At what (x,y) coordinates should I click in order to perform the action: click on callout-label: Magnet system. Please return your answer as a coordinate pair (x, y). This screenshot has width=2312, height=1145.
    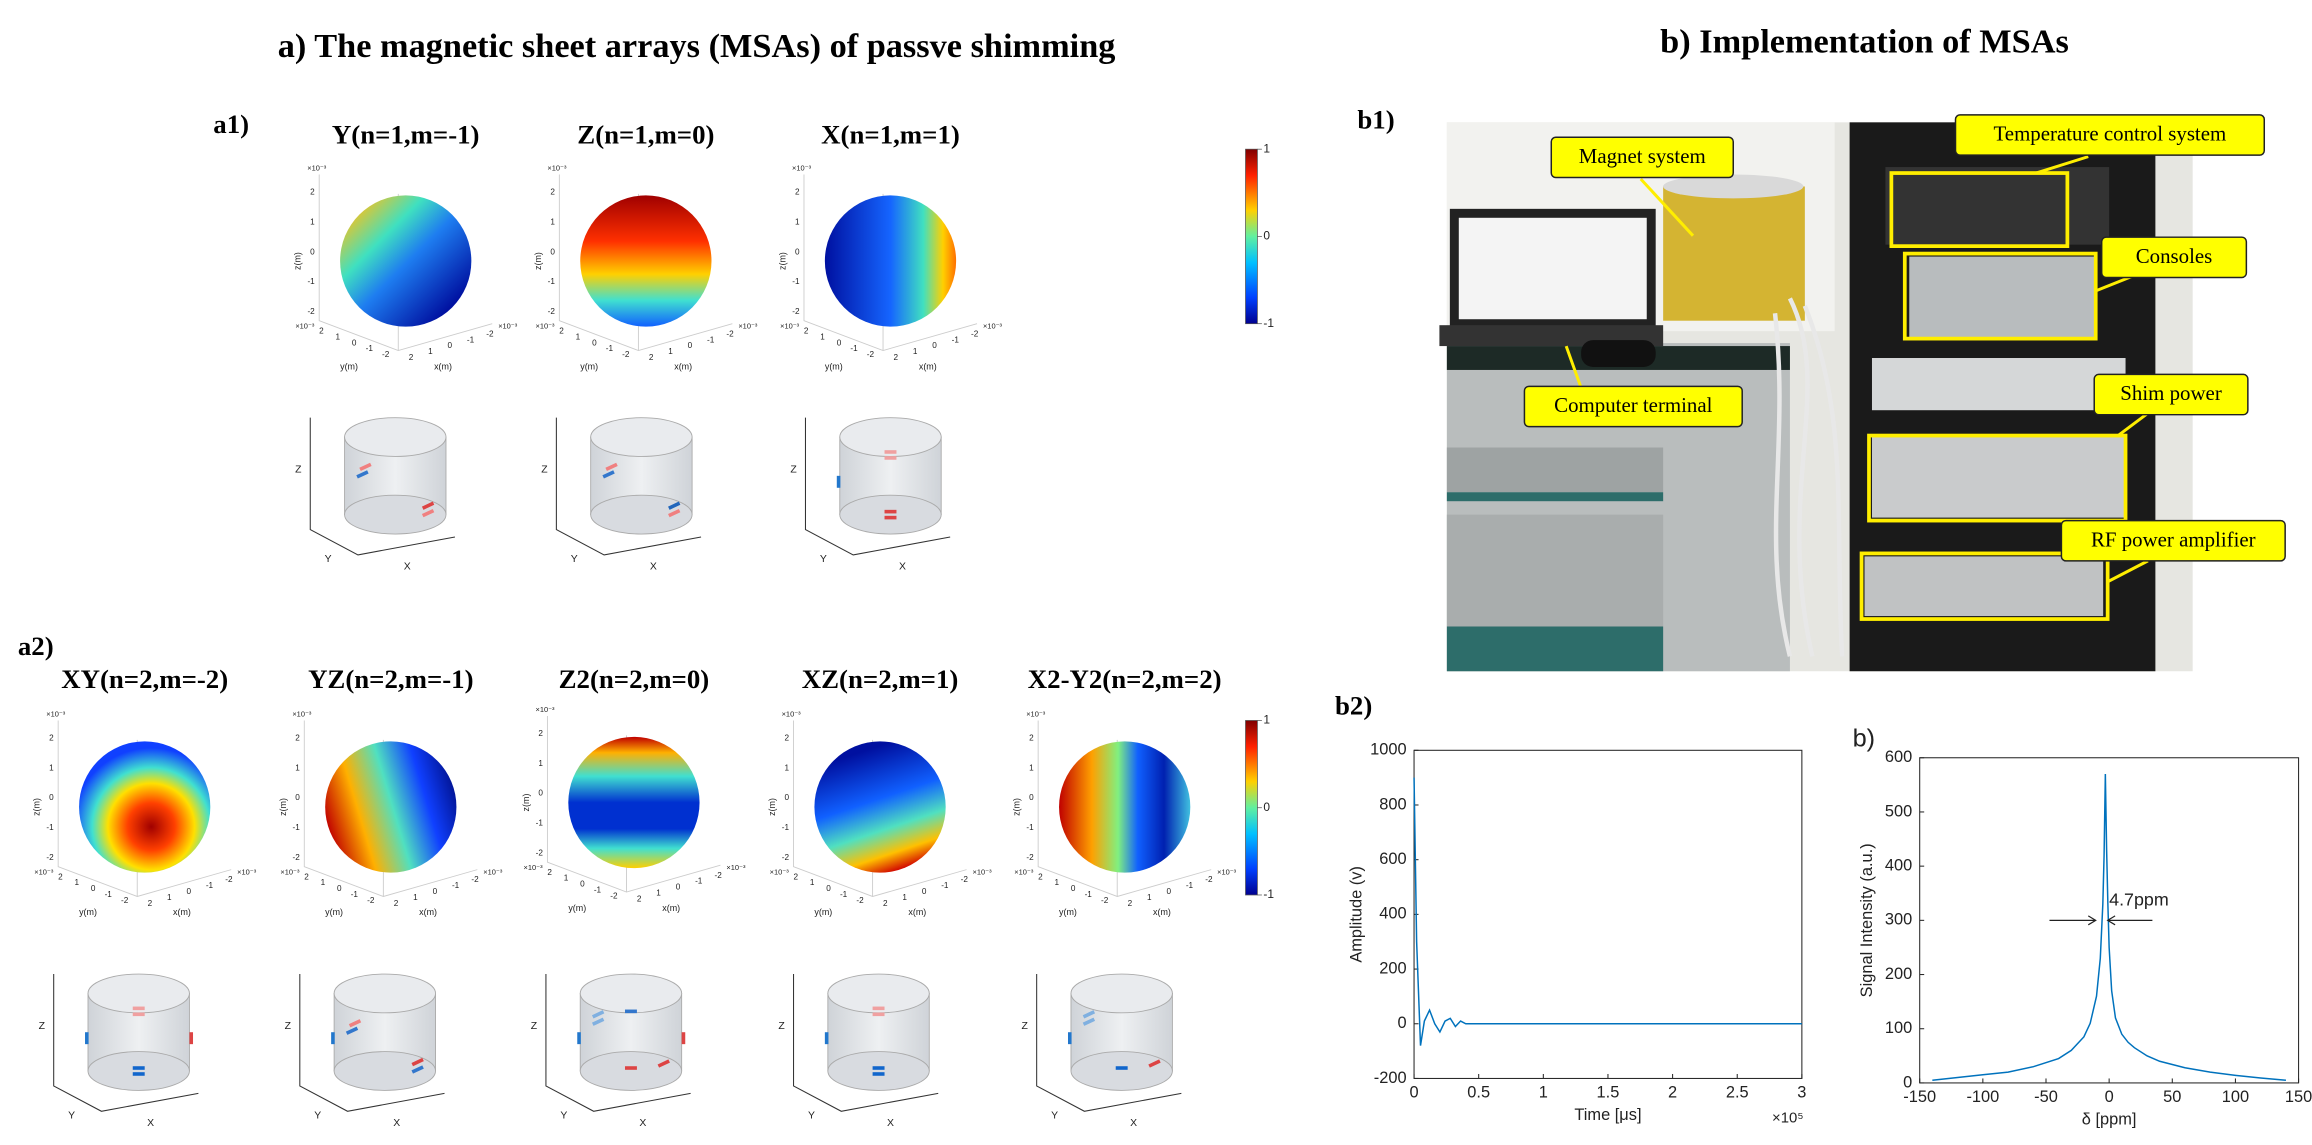
    Looking at the image, I should click on (1642, 156).